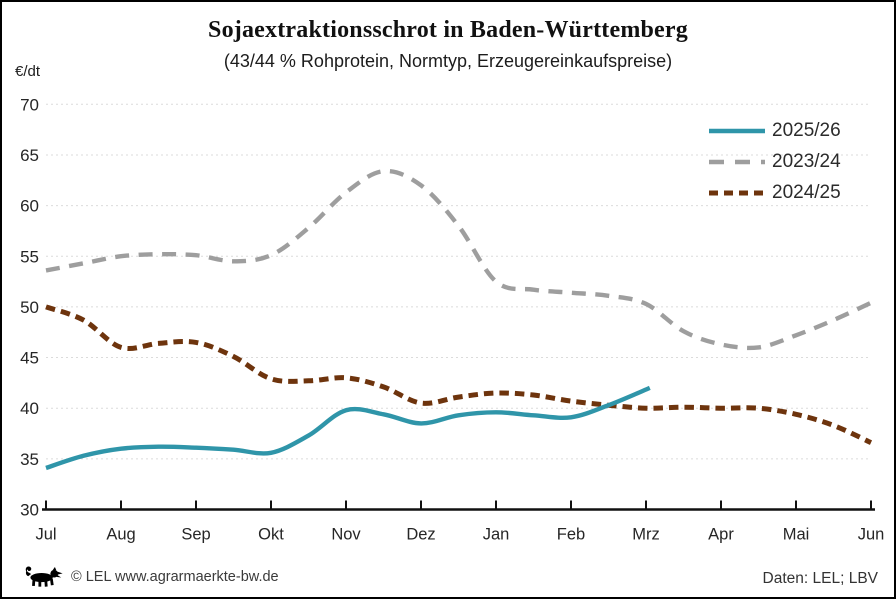 This screenshot has width=896, height=599. Describe the element at coordinates (806, 161) in the screenshot. I see `legend-label: 2023/24` at that location.